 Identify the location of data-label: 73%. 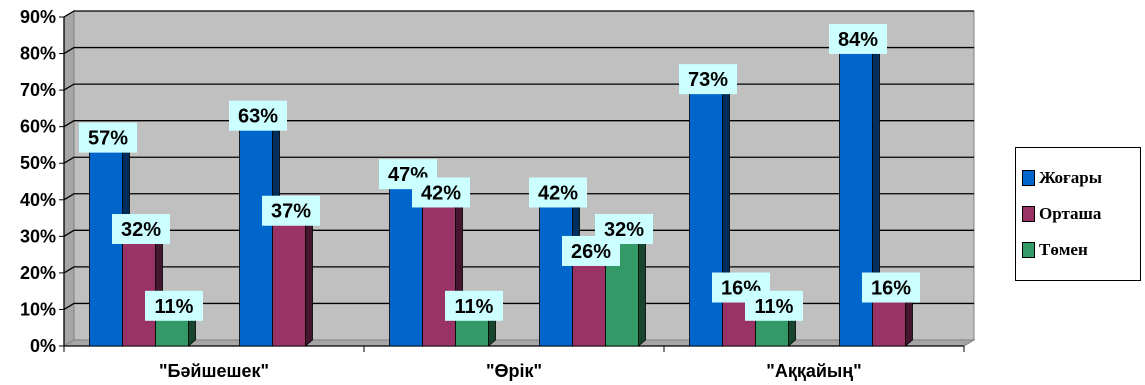
(708, 80).